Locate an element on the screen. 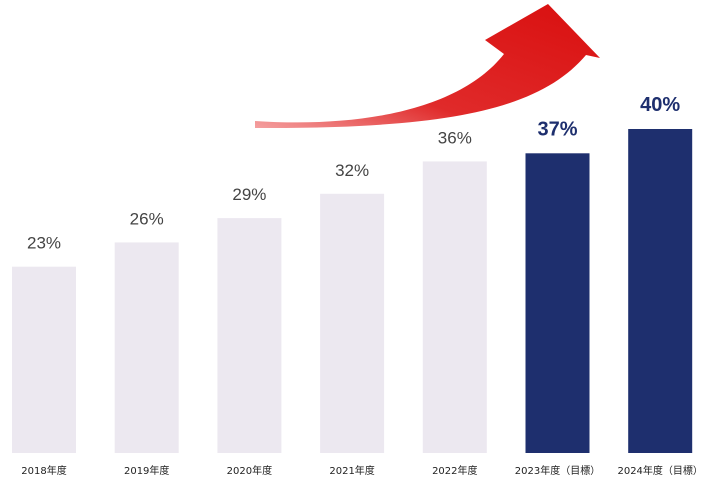  value-label-0: 23% is located at coordinates (44, 243).